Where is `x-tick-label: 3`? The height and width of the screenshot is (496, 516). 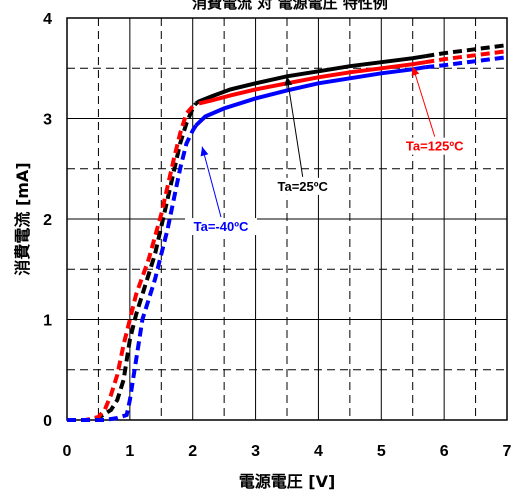 x-tick-label: 3 is located at coordinates (255, 451).